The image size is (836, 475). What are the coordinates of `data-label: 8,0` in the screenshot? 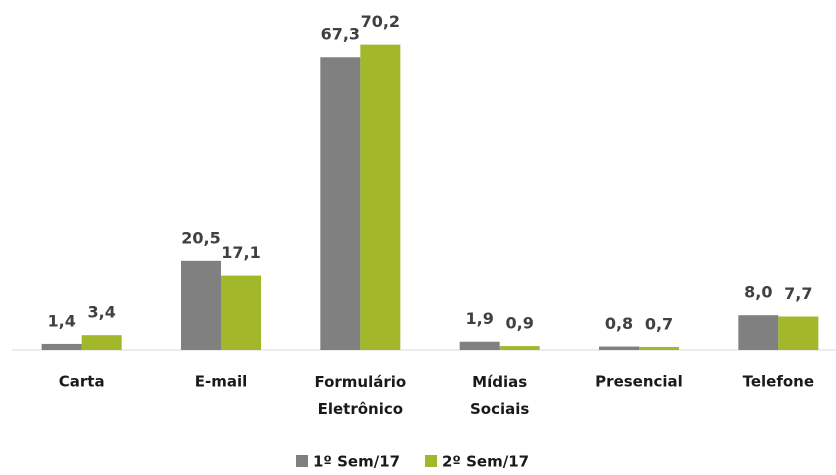 It's located at (758, 292).